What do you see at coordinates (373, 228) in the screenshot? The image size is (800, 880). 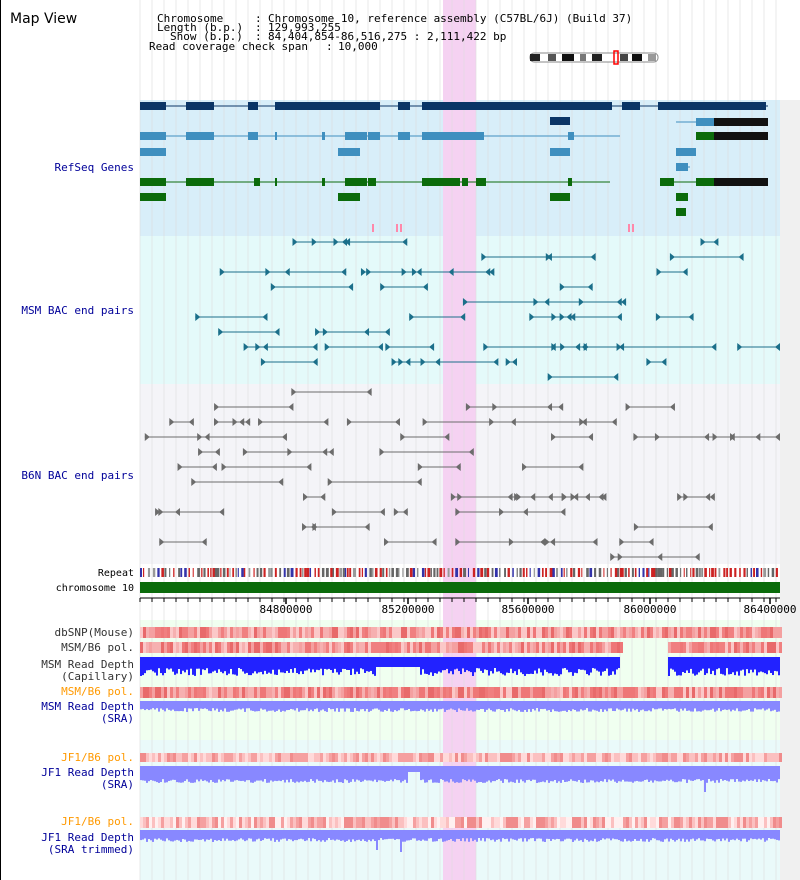 I see `gene-marker` at bounding box center [373, 228].